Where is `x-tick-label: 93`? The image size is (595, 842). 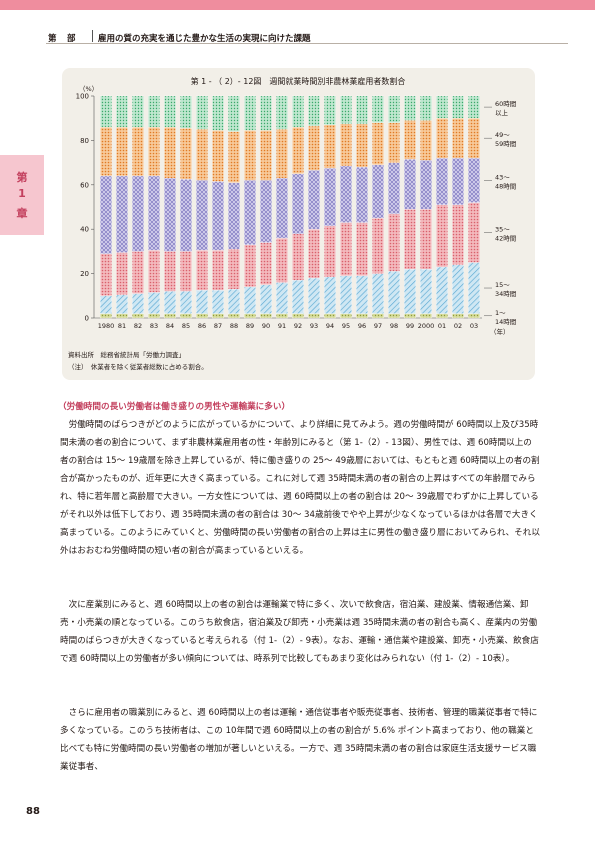 x-tick-label: 93 is located at coordinates (314, 326).